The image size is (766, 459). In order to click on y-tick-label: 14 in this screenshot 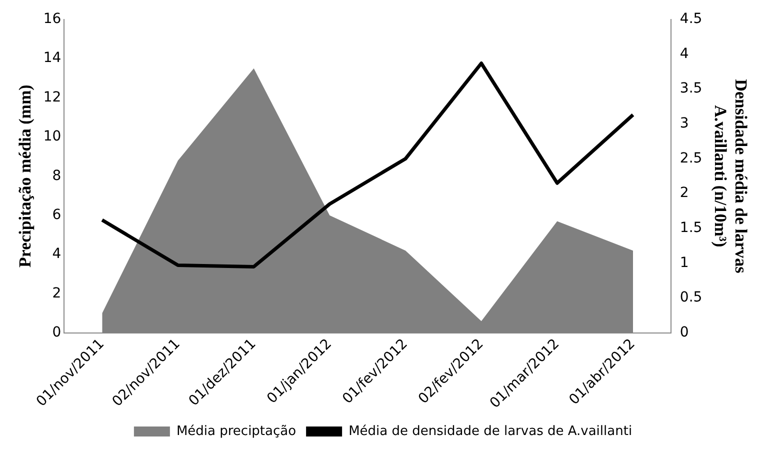, I will do `click(52, 58)`.